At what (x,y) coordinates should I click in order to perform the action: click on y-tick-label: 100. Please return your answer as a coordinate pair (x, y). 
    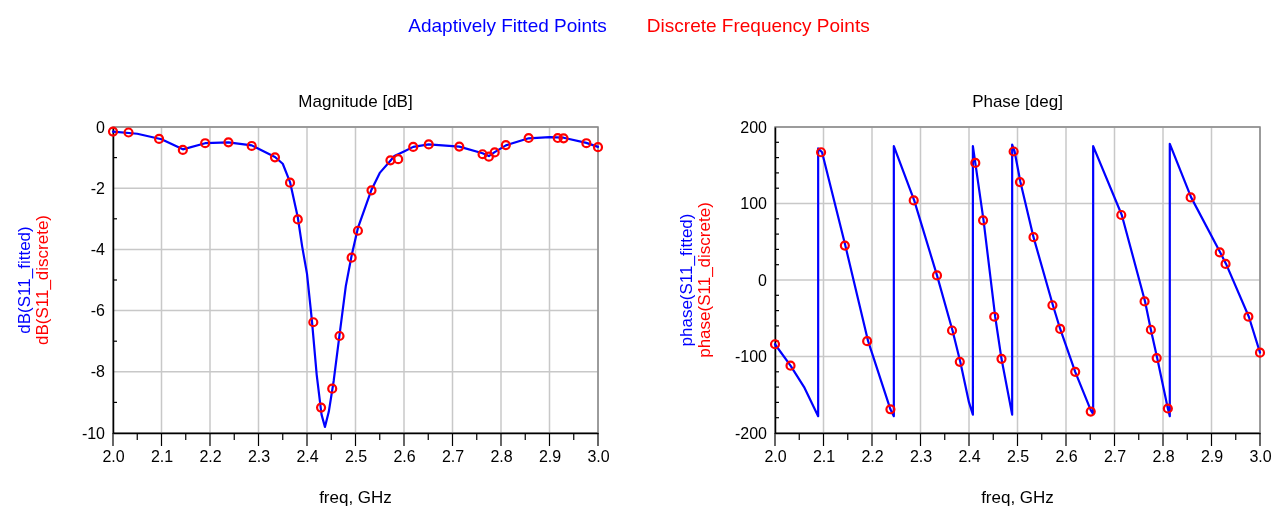
    Looking at the image, I should click on (754, 204).